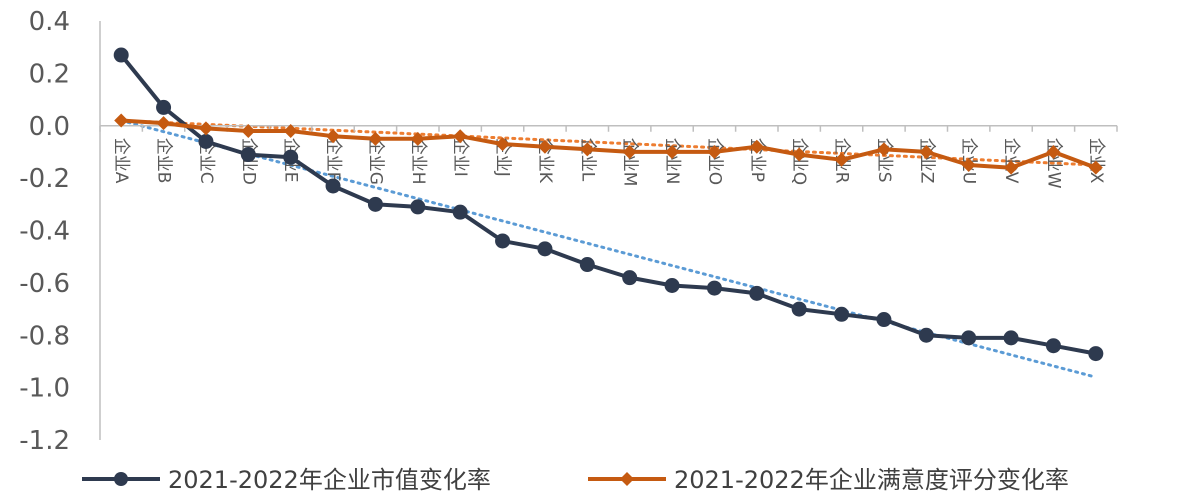 This screenshot has width=1200, height=502. What do you see at coordinates (545, 161) in the screenshot?
I see `x-tick-label: 企业K` at bounding box center [545, 161].